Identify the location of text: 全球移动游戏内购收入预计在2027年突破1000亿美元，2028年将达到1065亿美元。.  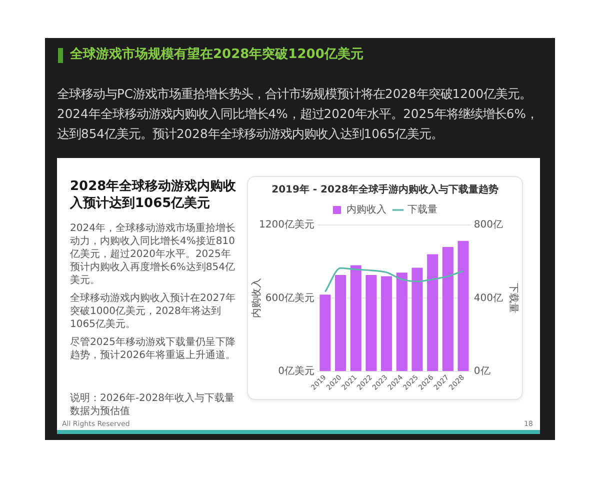
(153, 311).